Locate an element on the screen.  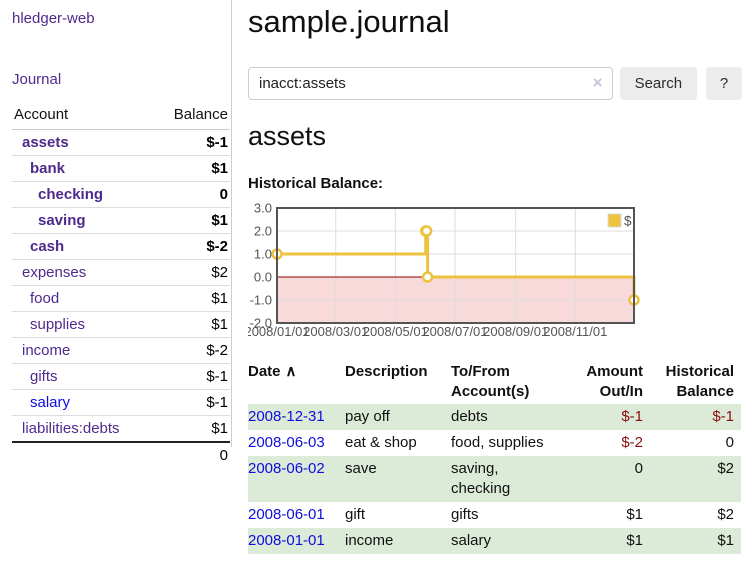
account-link-supplies: supplies is located at coordinates (58, 324).